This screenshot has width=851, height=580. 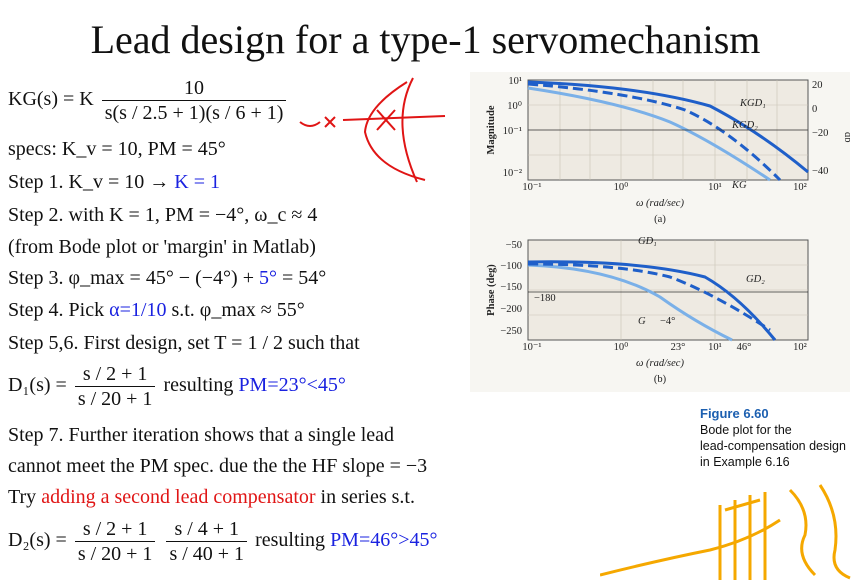 I want to click on step1-line: Step 1. K_v = 10 → K = 1, so click(x=114, y=182).